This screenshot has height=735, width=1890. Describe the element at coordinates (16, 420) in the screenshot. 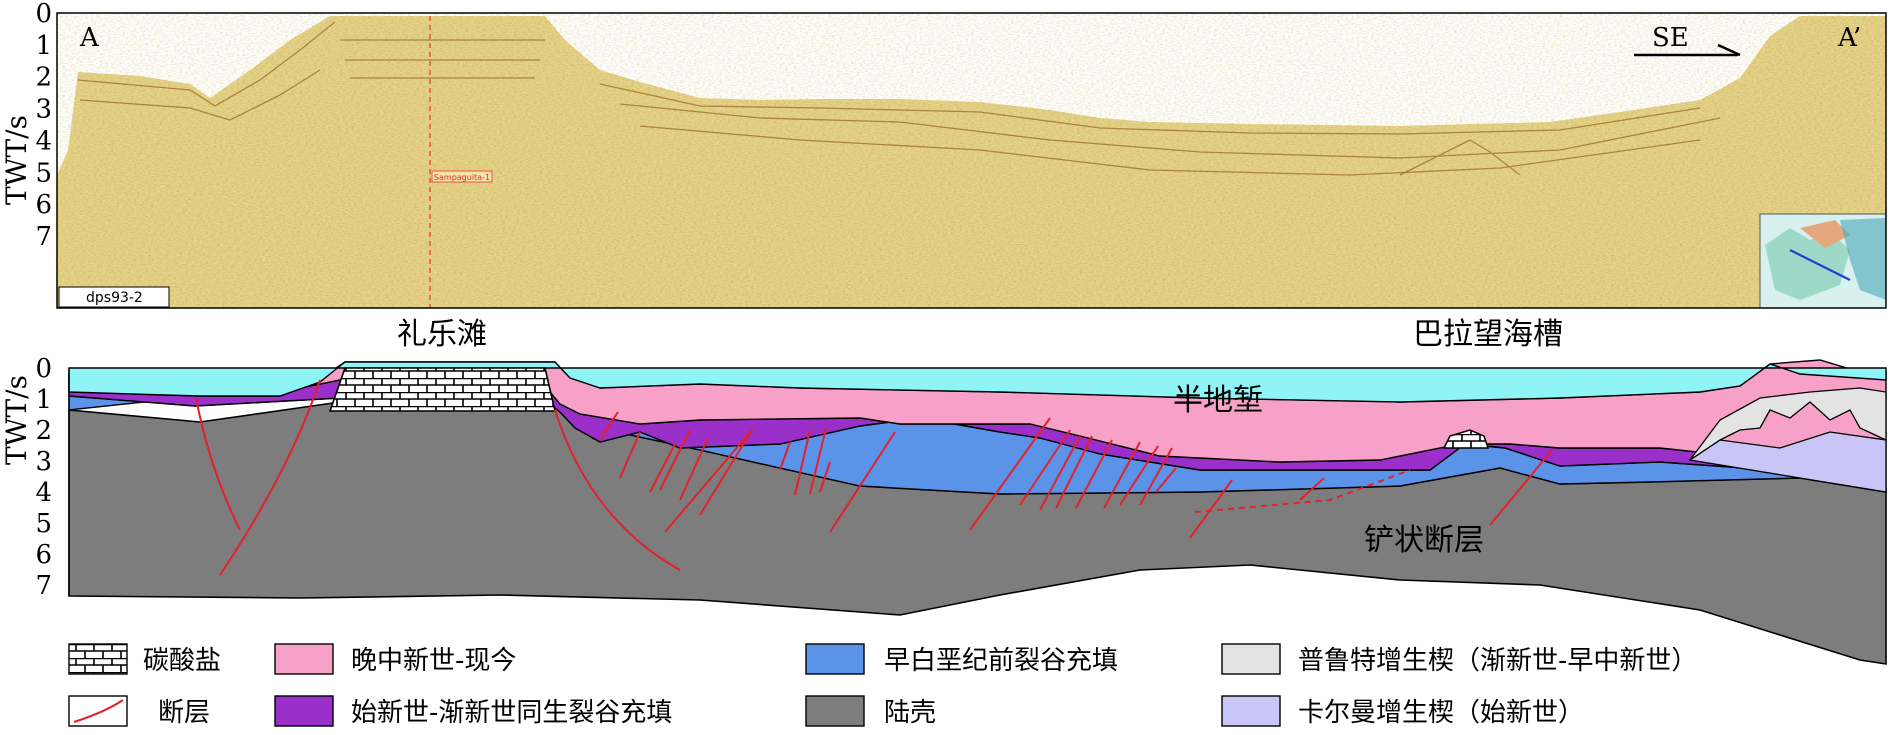

I see `interpretation-y-axis-label: TWT/s` at that location.